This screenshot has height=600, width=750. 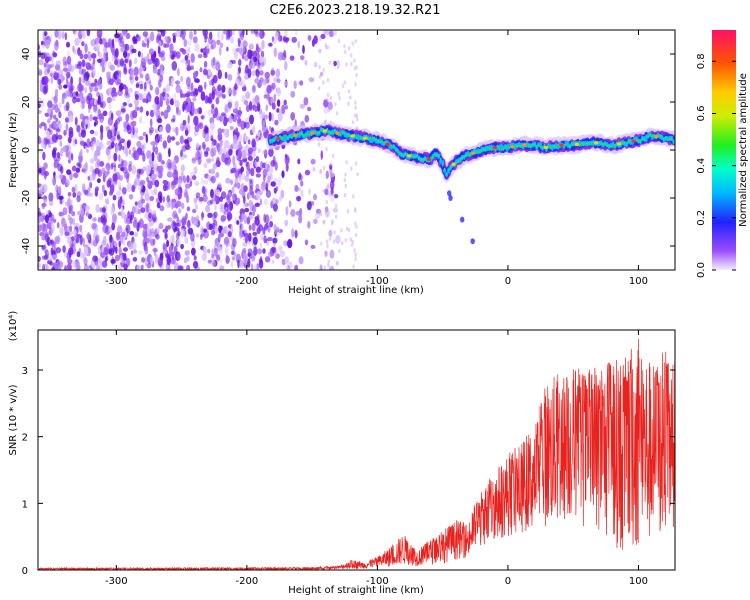 I want to click on snr-y-tick-label: 0, so click(x=25, y=571).